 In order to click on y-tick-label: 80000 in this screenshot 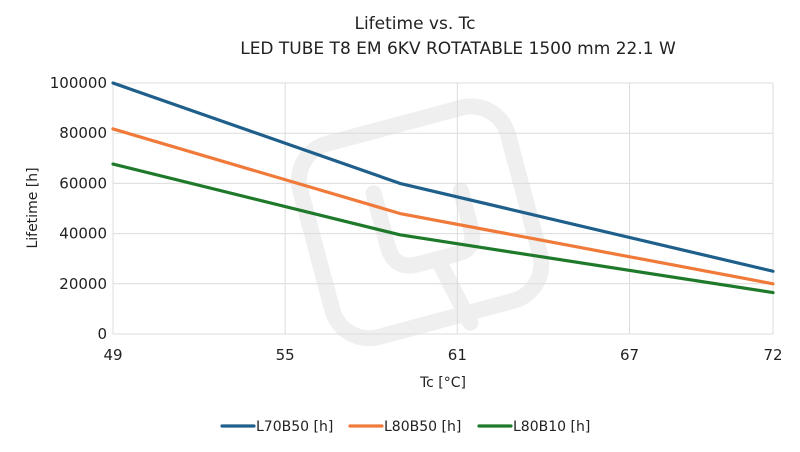, I will do `click(83, 133)`.